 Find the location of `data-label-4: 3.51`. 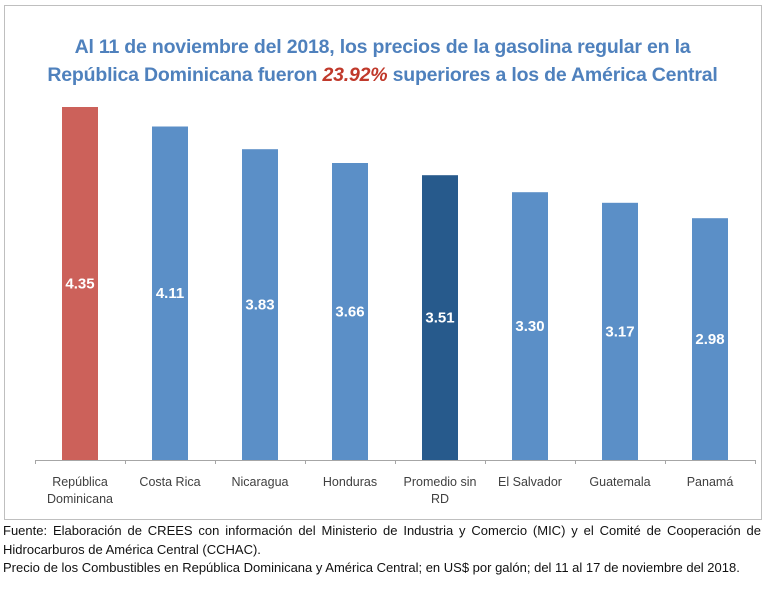

data-label-4: 3.51 is located at coordinates (439, 318).